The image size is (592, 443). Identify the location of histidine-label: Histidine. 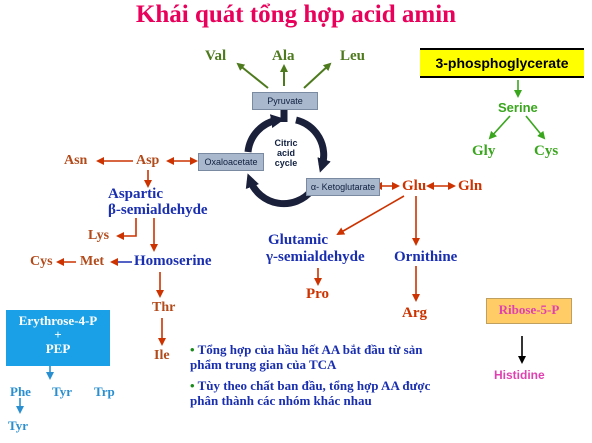
(519, 375).